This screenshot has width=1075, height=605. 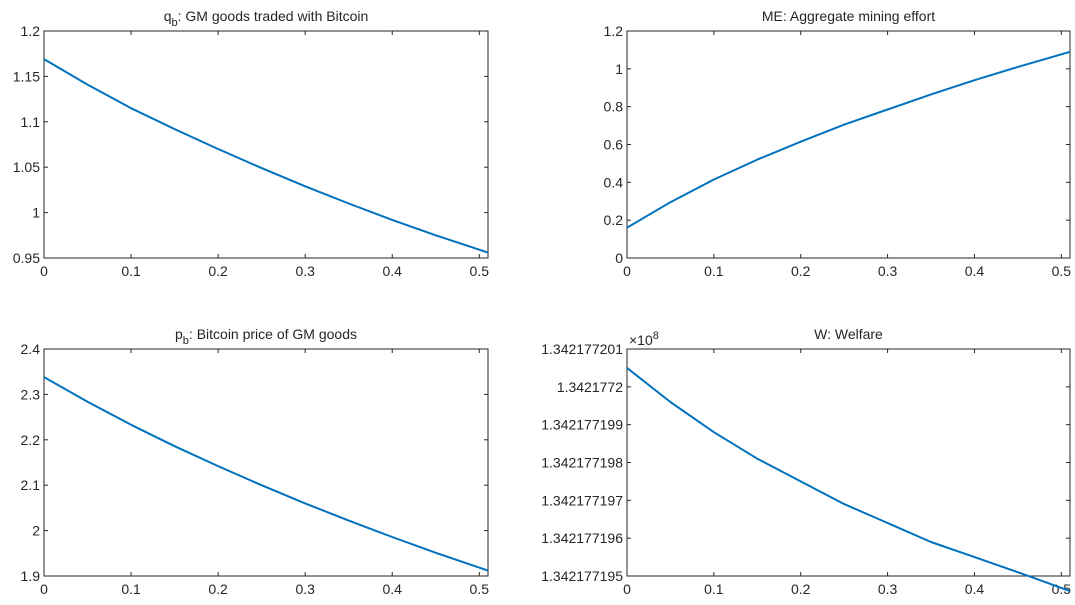 What do you see at coordinates (614, 182) in the screenshot?
I see `y-tick-label: 0.4` at bounding box center [614, 182].